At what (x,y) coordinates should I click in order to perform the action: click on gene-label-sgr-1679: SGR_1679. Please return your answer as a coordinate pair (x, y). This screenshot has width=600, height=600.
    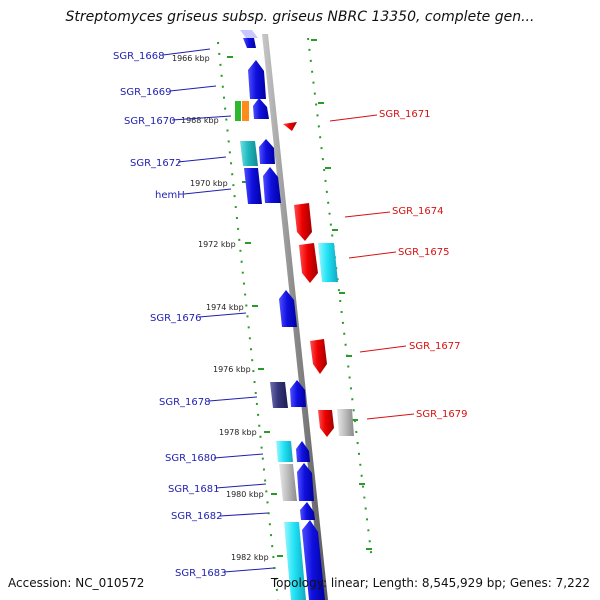
    Looking at the image, I should click on (442, 414).